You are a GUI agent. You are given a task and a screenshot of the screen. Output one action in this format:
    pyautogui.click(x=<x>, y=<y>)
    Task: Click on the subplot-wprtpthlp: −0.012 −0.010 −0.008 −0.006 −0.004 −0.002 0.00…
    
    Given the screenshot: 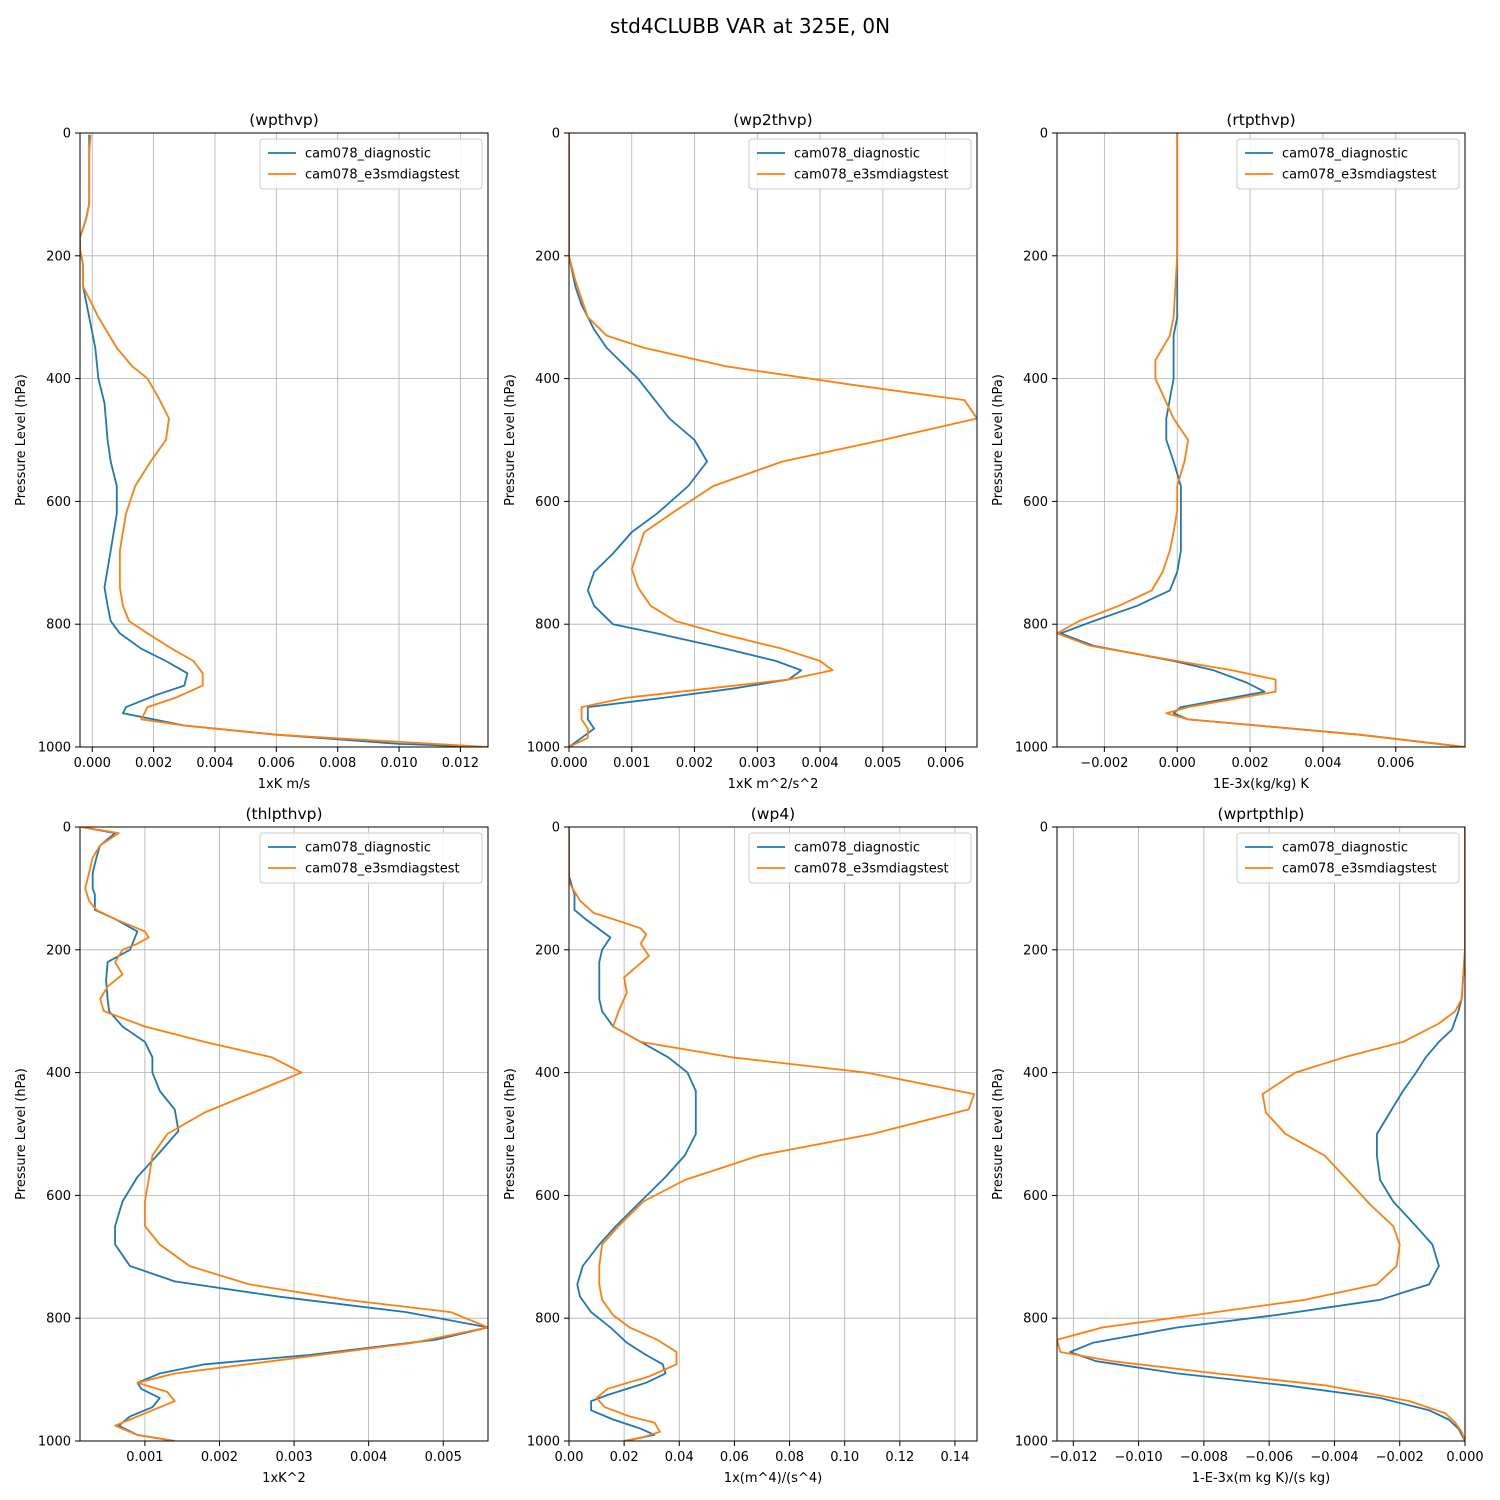 What is the action you would take?
    pyautogui.click(x=1237, y=1145)
    